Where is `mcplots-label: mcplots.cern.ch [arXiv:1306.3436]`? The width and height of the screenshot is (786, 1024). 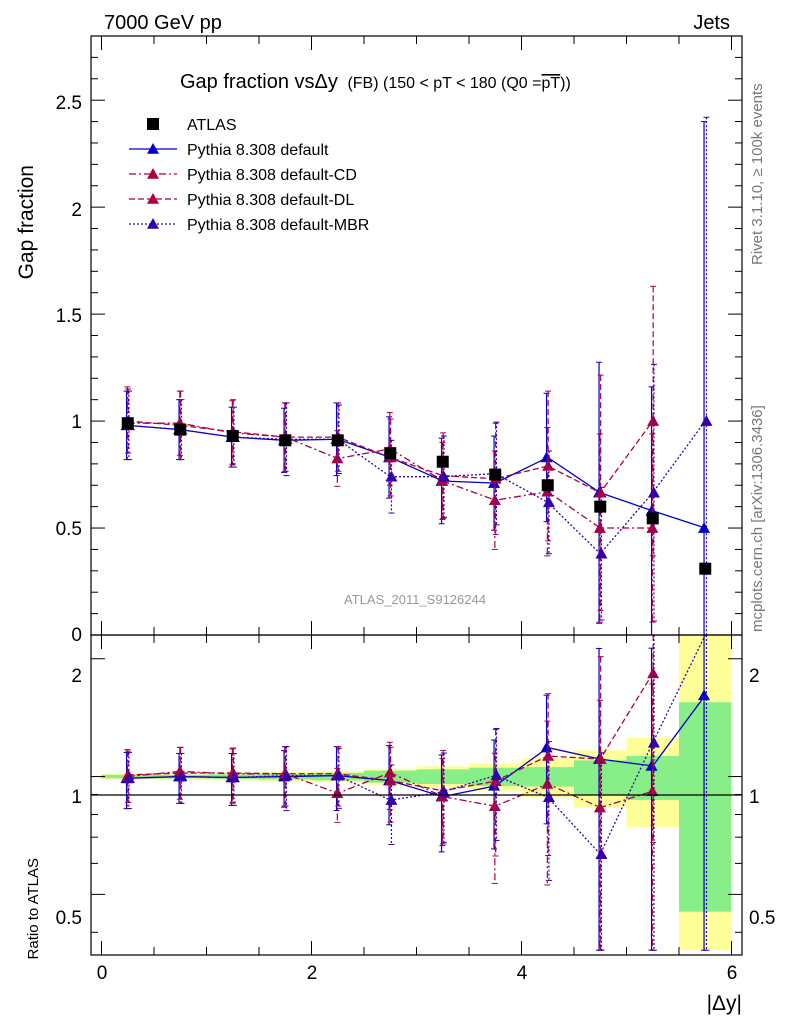
mcplots-label: mcplots.cern.ch [arXiv:1306.3436] is located at coordinates (757, 518).